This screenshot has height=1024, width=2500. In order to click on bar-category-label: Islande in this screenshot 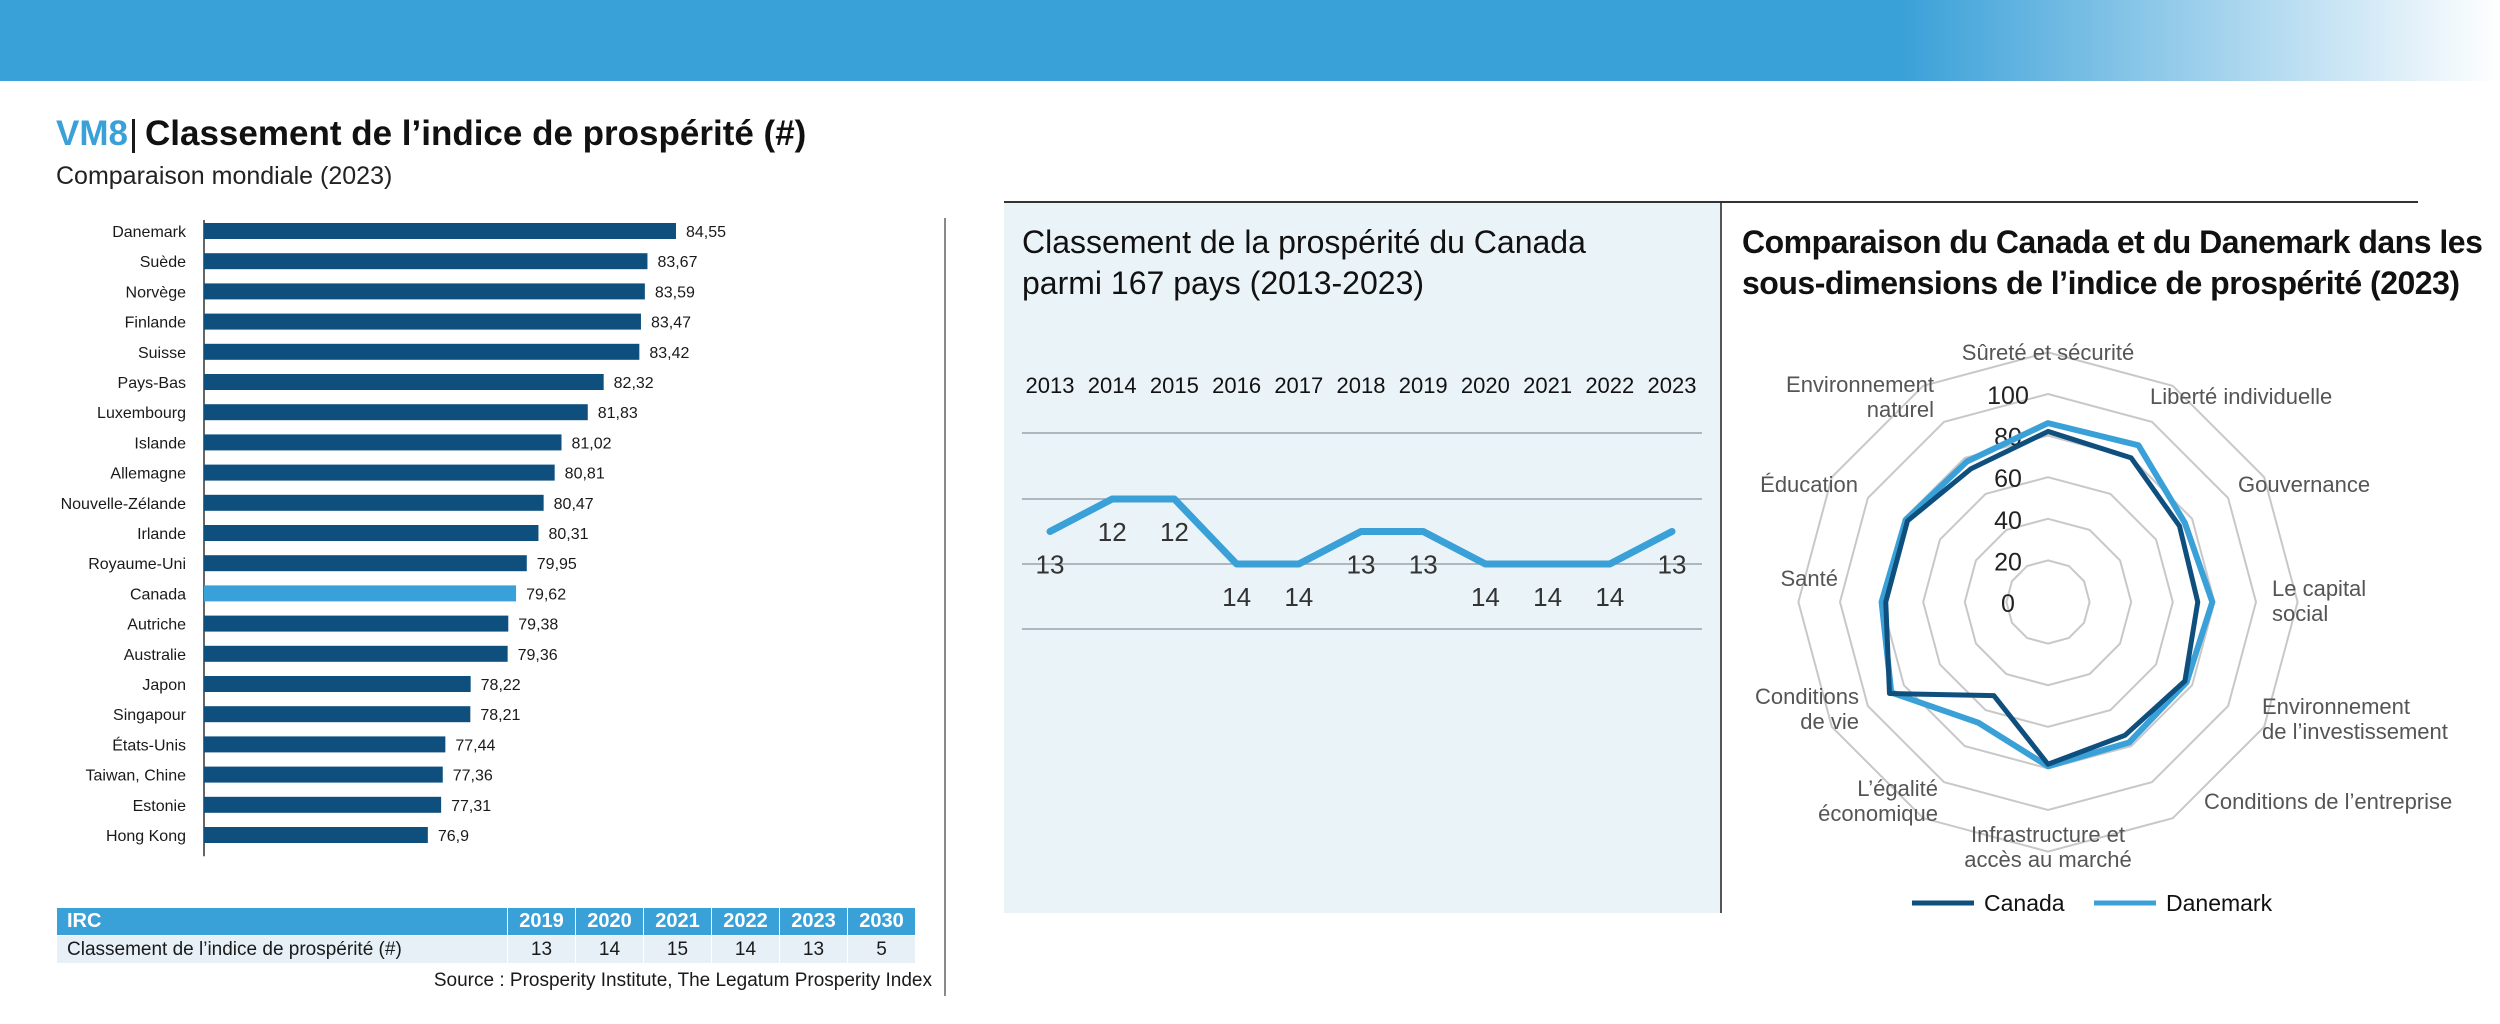, I will do `click(160, 443)`.